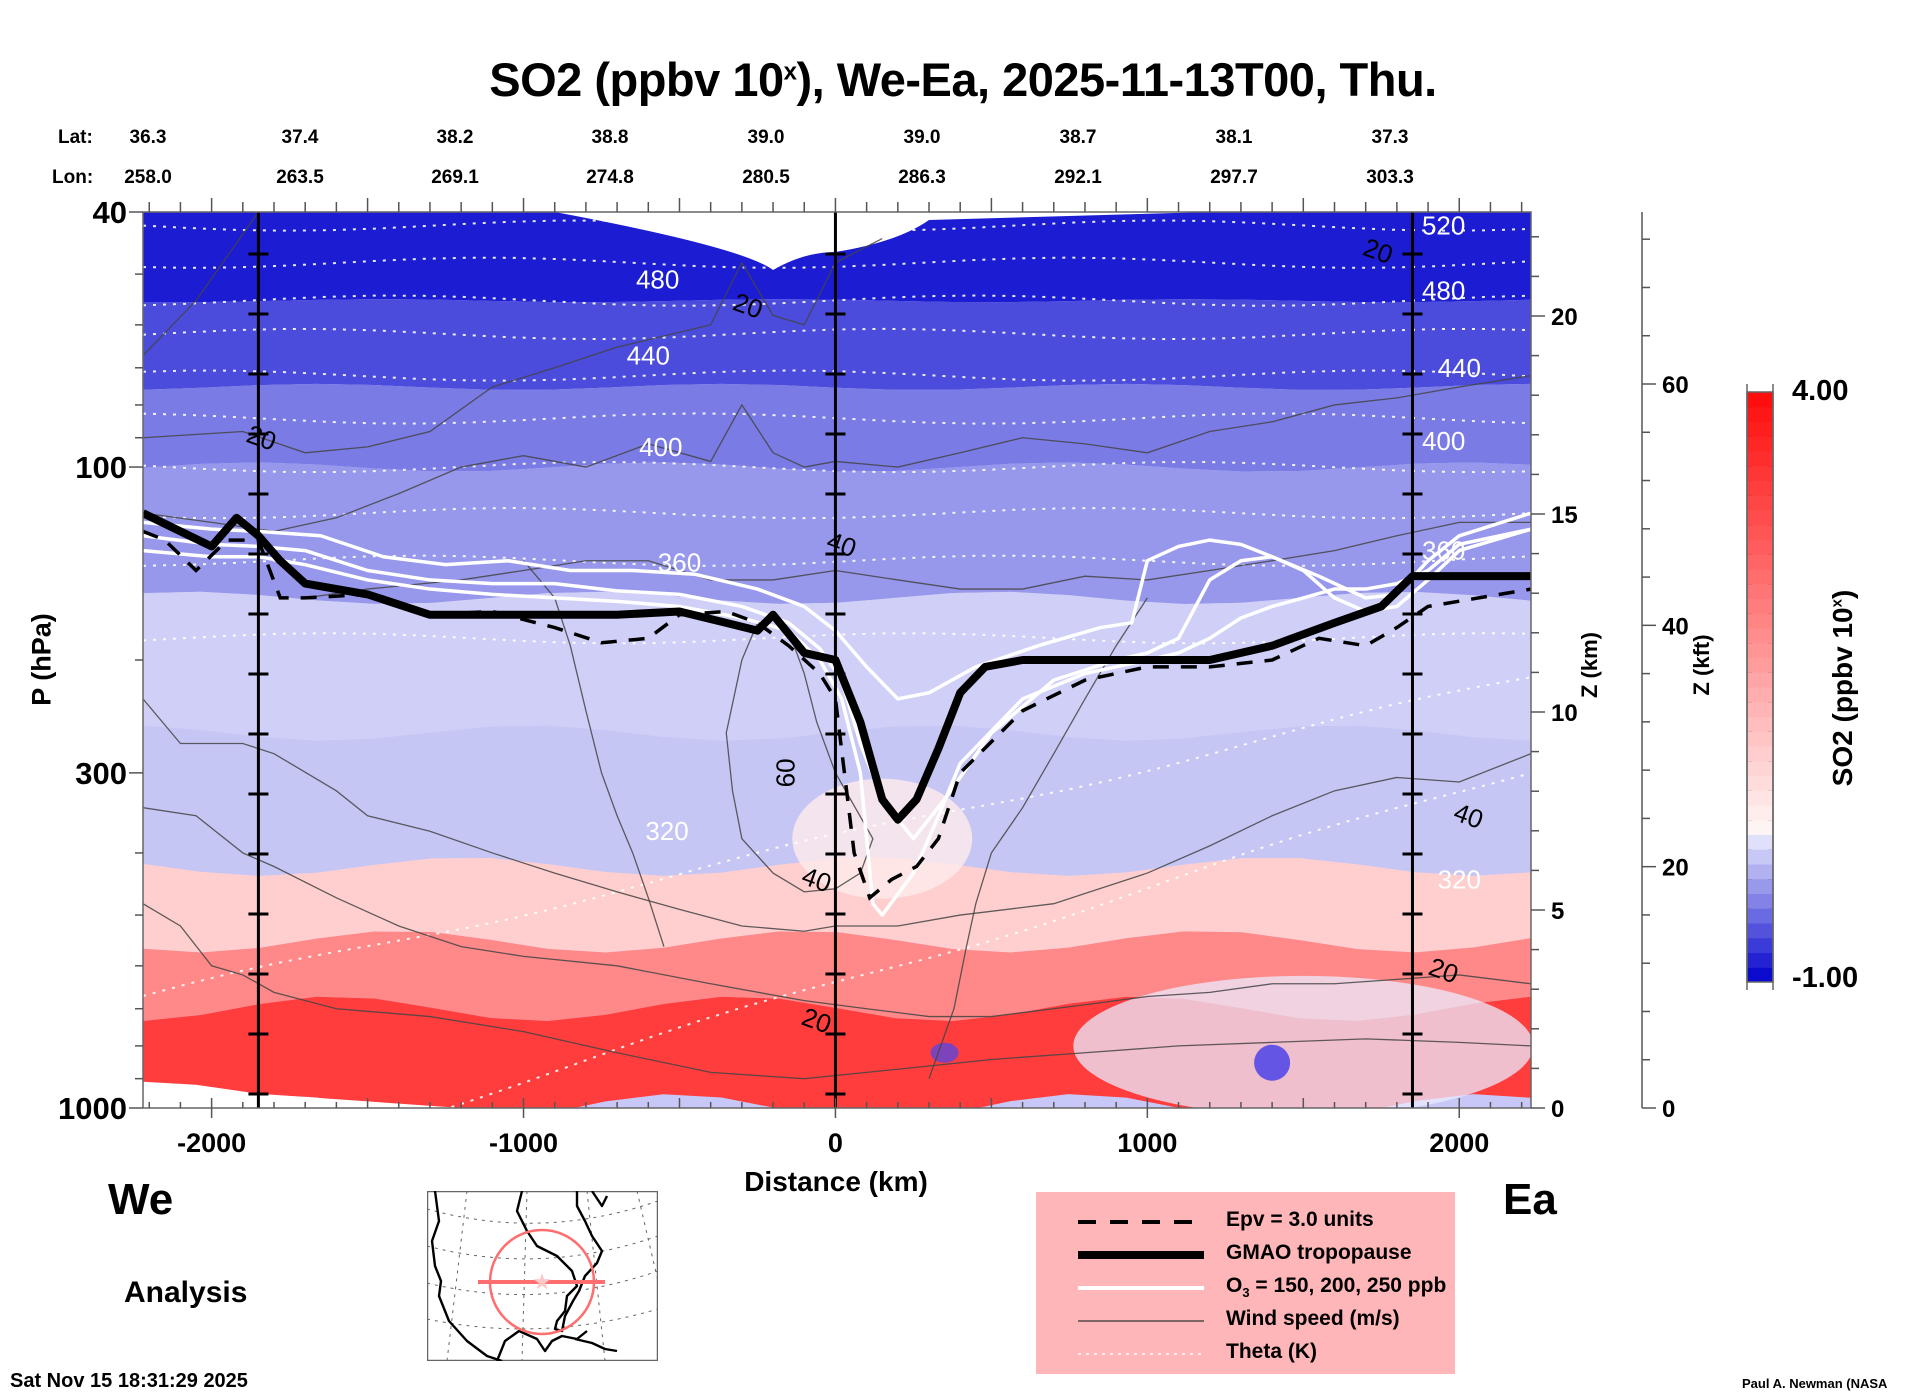 This screenshot has height=1394, width=1926. I want to click on wind-line-sample, so click(1141, 1321).